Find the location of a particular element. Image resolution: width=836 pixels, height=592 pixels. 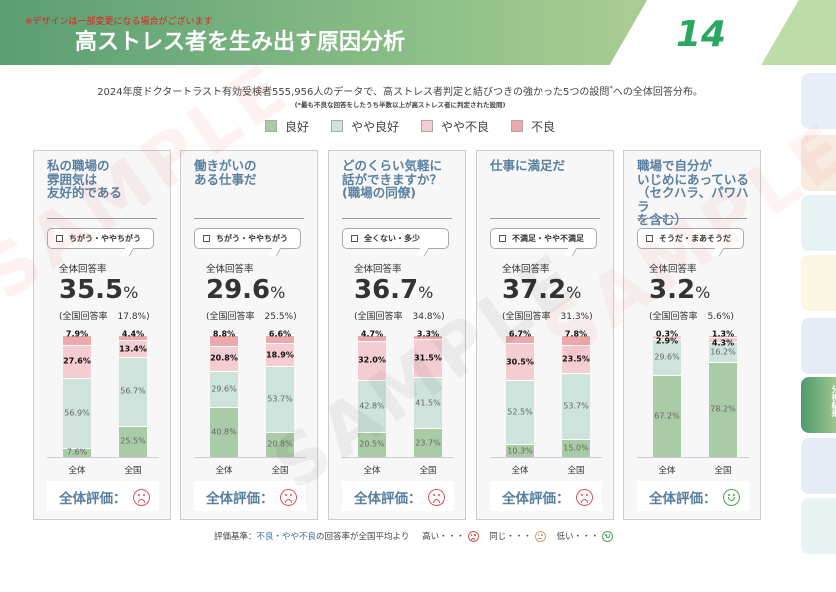

legend: 良好 やや良好 やや不良 不良 is located at coordinates (410, 126).